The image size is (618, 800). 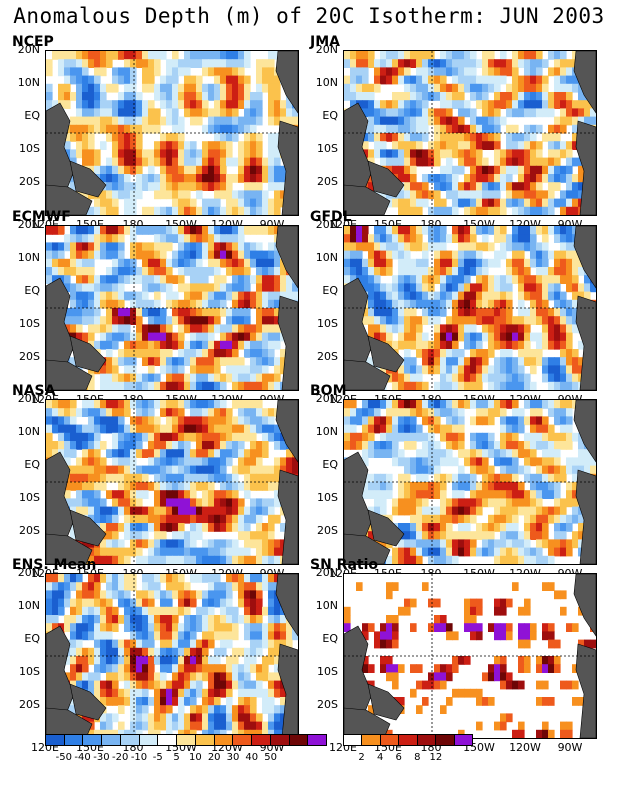 What do you see at coordinates (120, 757) in the screenshot?
I see `colorbar-label: -20` at bounding box center [120, 757].